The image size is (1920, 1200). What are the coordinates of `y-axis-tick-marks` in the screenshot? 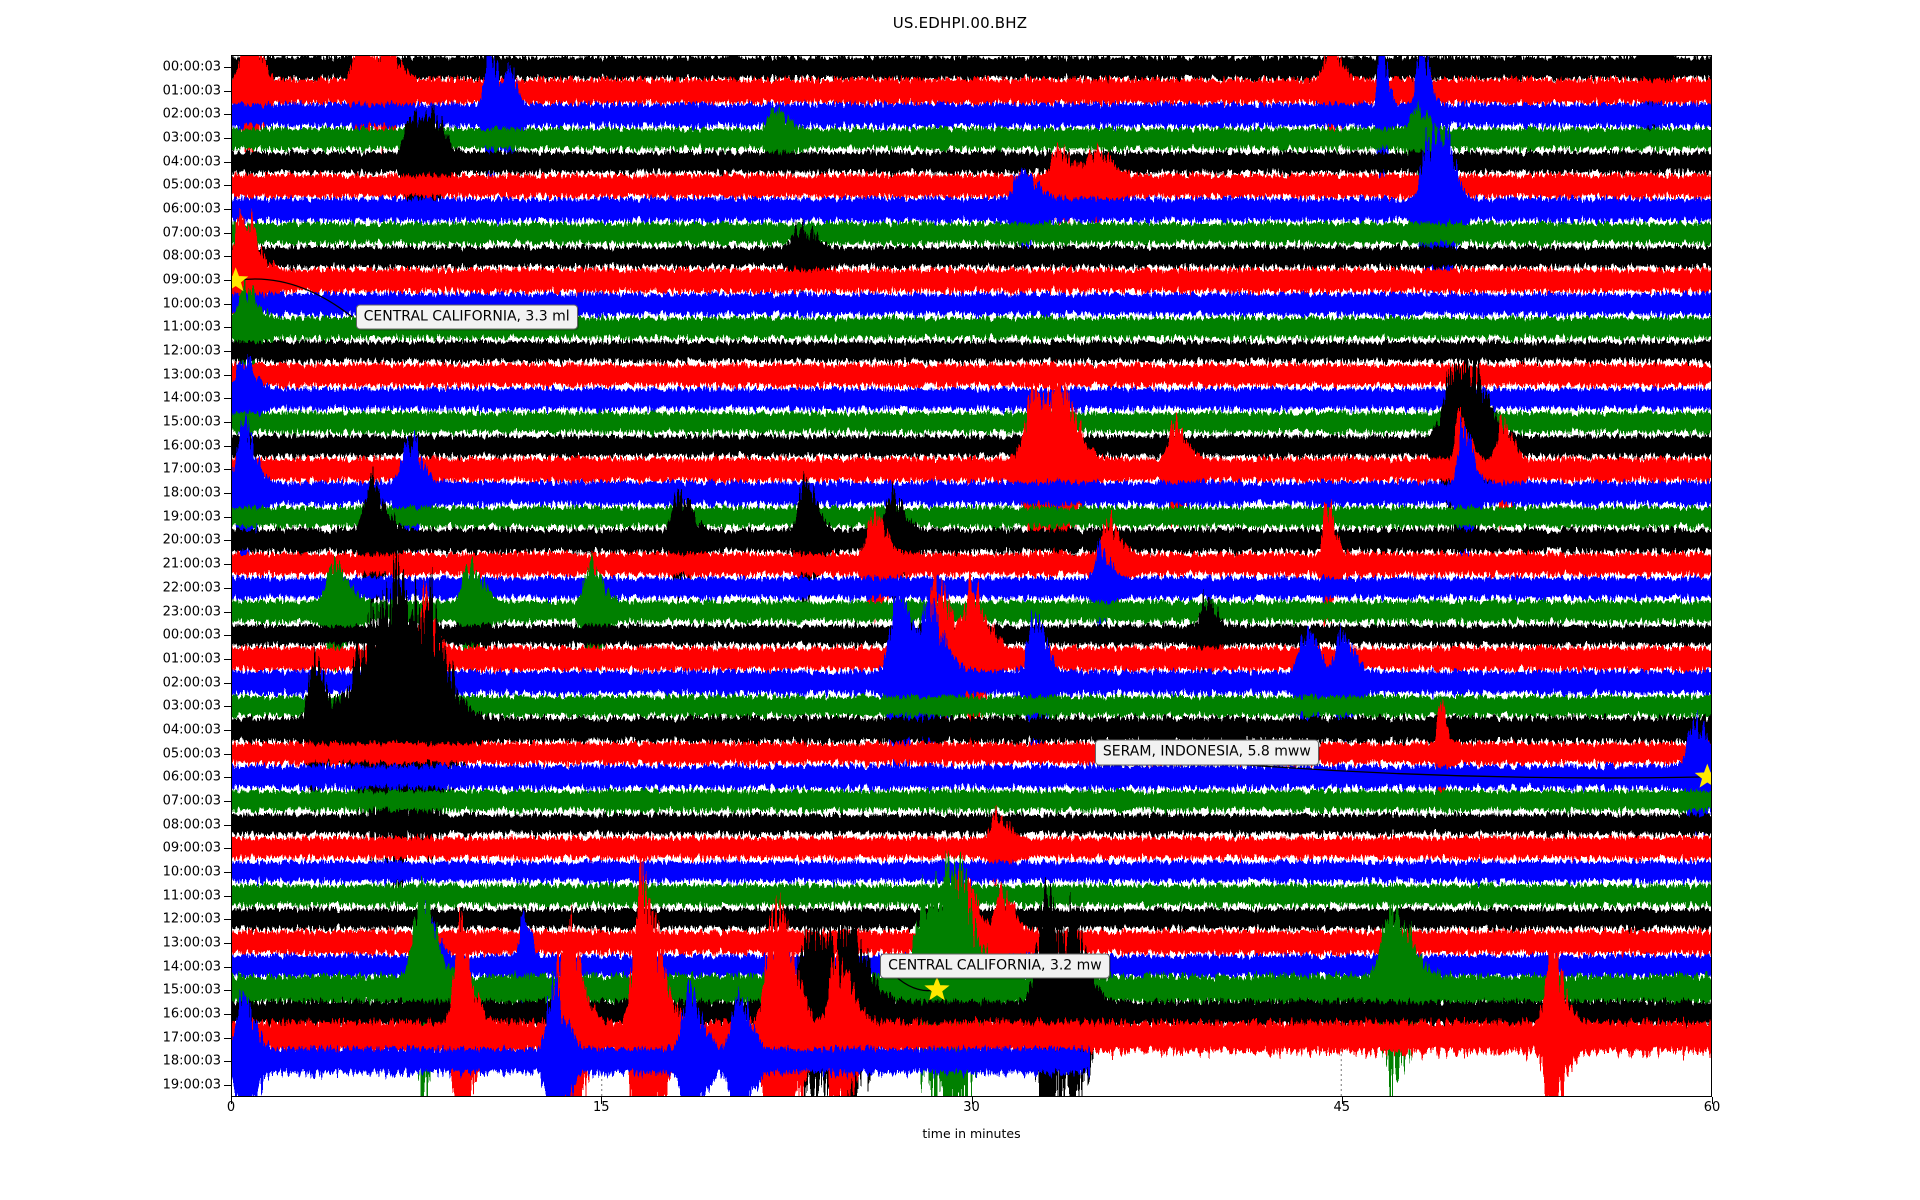 It's located at (227, 576).